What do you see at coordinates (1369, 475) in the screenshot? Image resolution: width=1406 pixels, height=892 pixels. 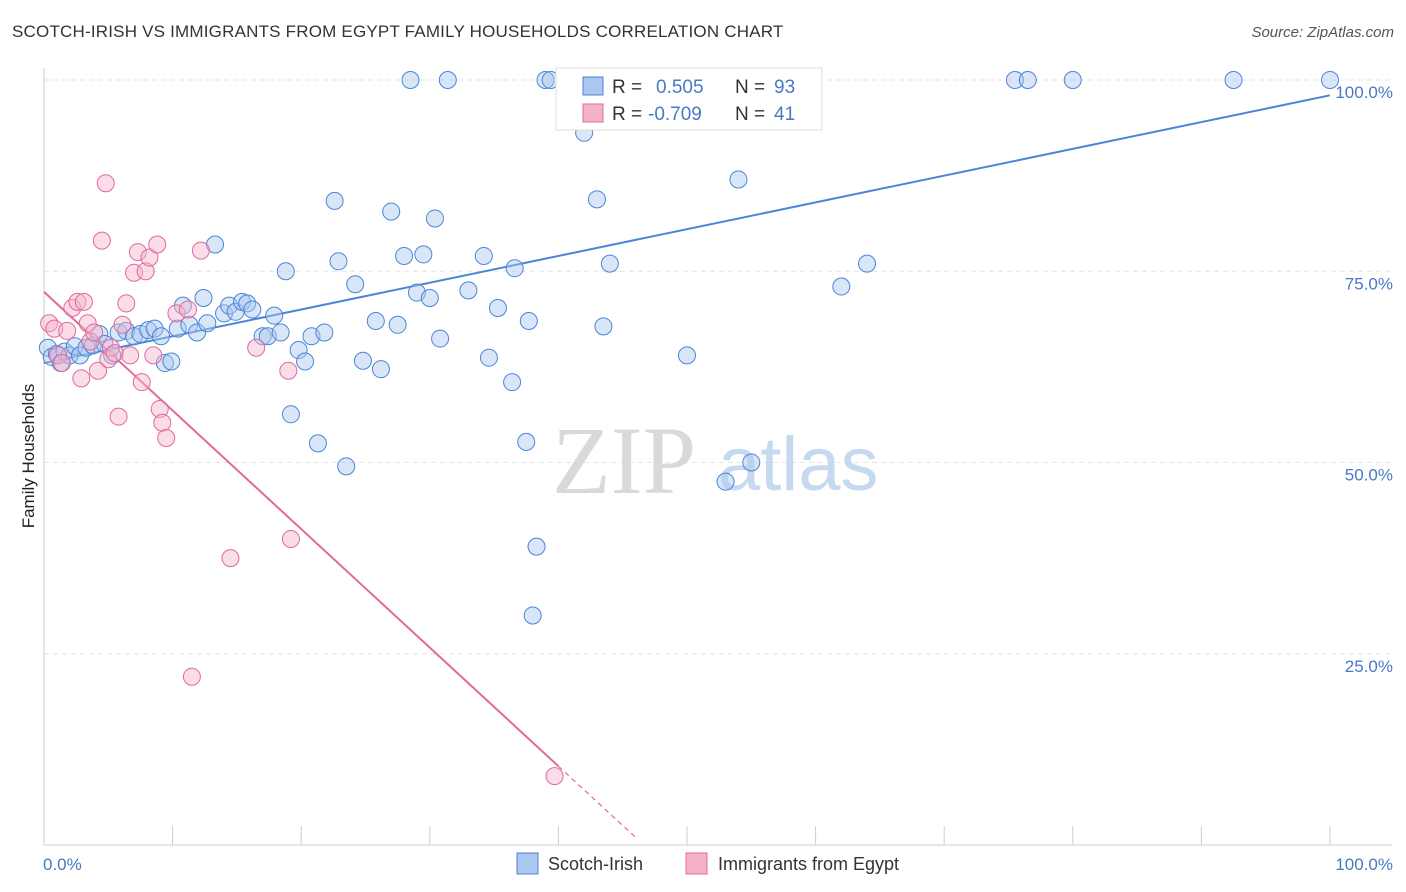 I see `y-tick-label-1: 50.0%` at bounding box center [1369, 475].